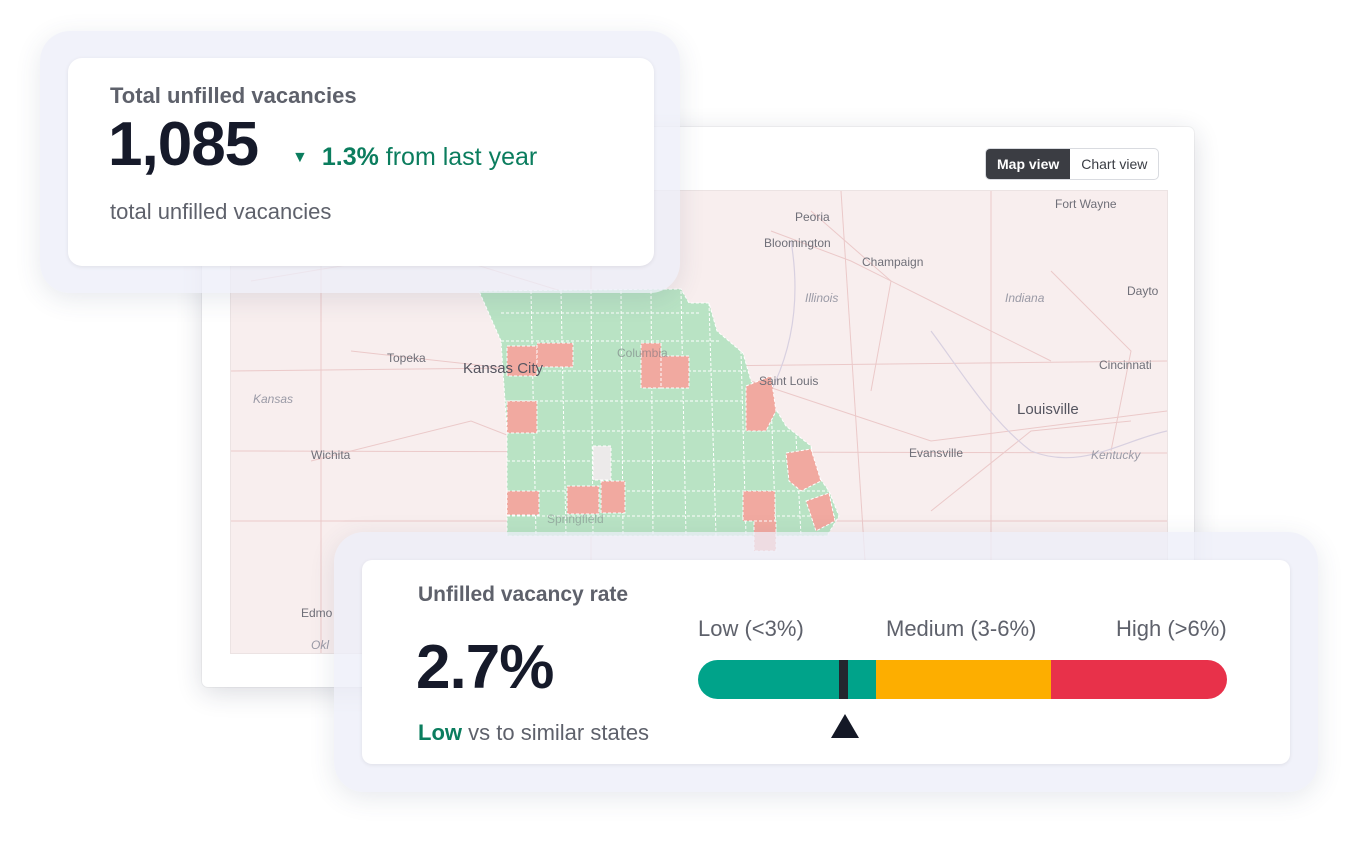 The image size is (1359, 841). Describe the element at coordinates (350, 157) in the screenshot. I see `change-percent: 1.3%` at that location.